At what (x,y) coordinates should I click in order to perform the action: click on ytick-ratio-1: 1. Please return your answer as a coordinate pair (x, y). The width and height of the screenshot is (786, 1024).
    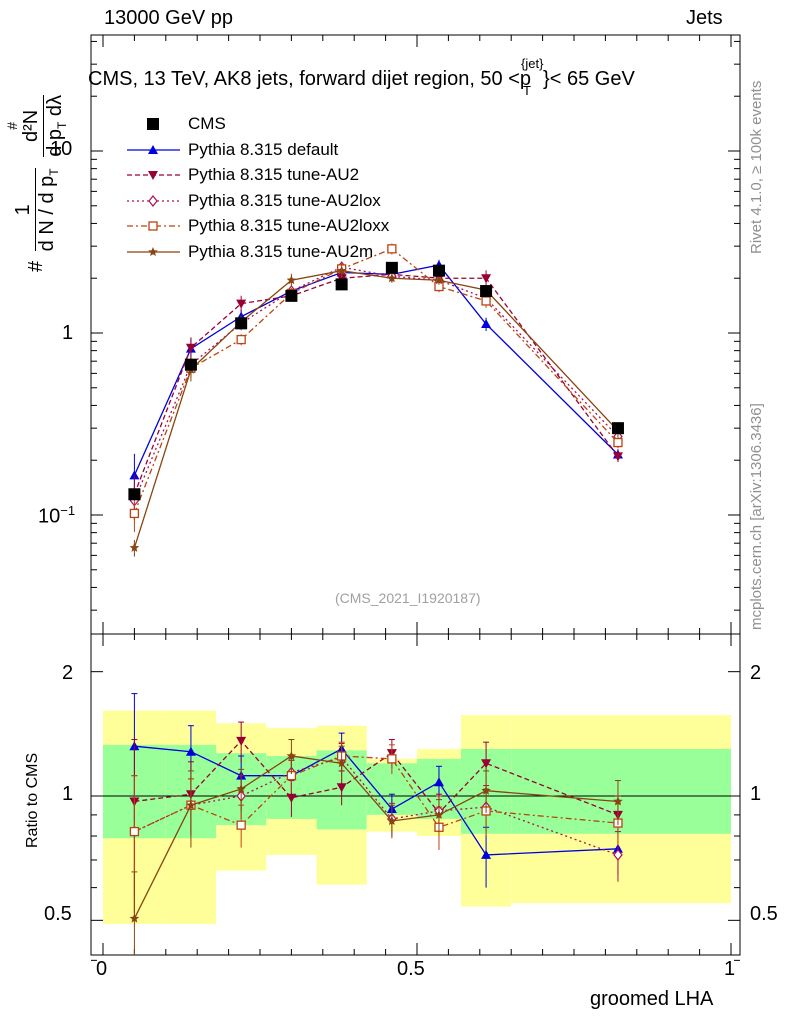
    Looking at the image, I should click on (68, 794).